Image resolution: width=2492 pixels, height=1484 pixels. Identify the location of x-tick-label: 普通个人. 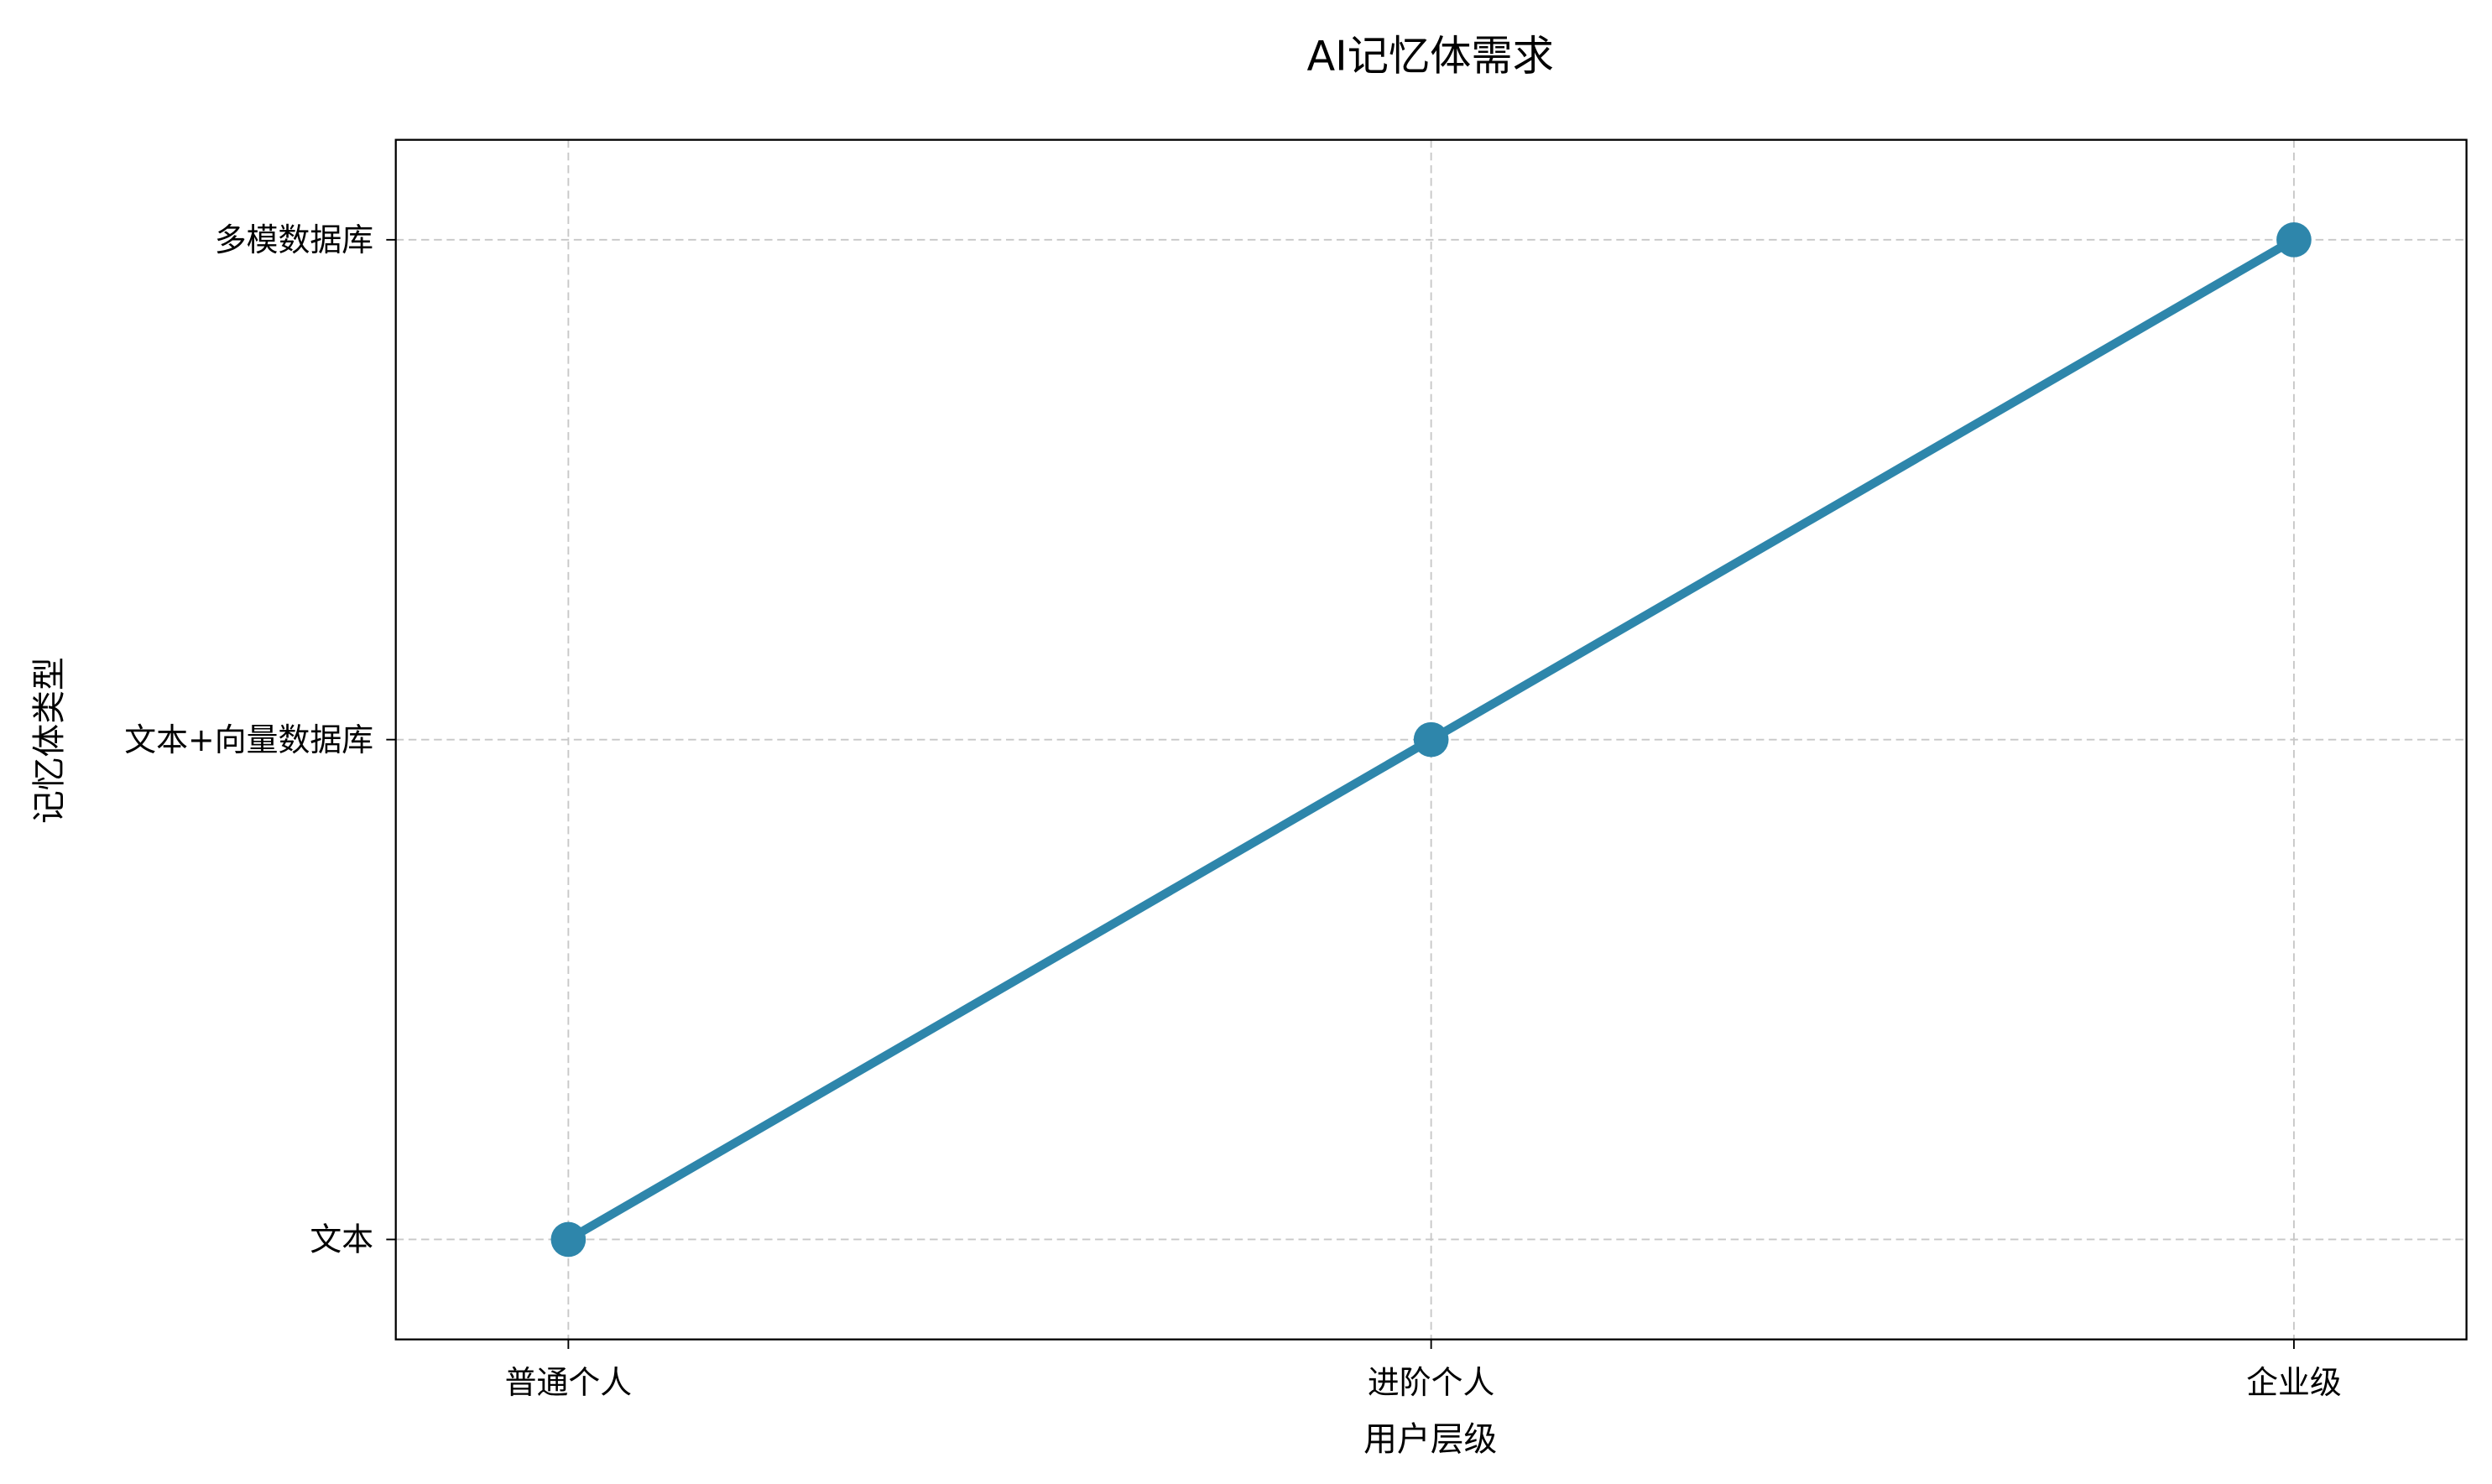
(569, 1382).